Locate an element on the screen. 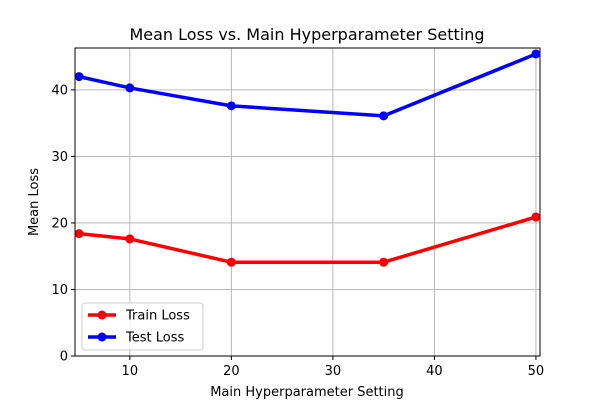  test-loss-legend-marker is located at coordinates (102, 337).